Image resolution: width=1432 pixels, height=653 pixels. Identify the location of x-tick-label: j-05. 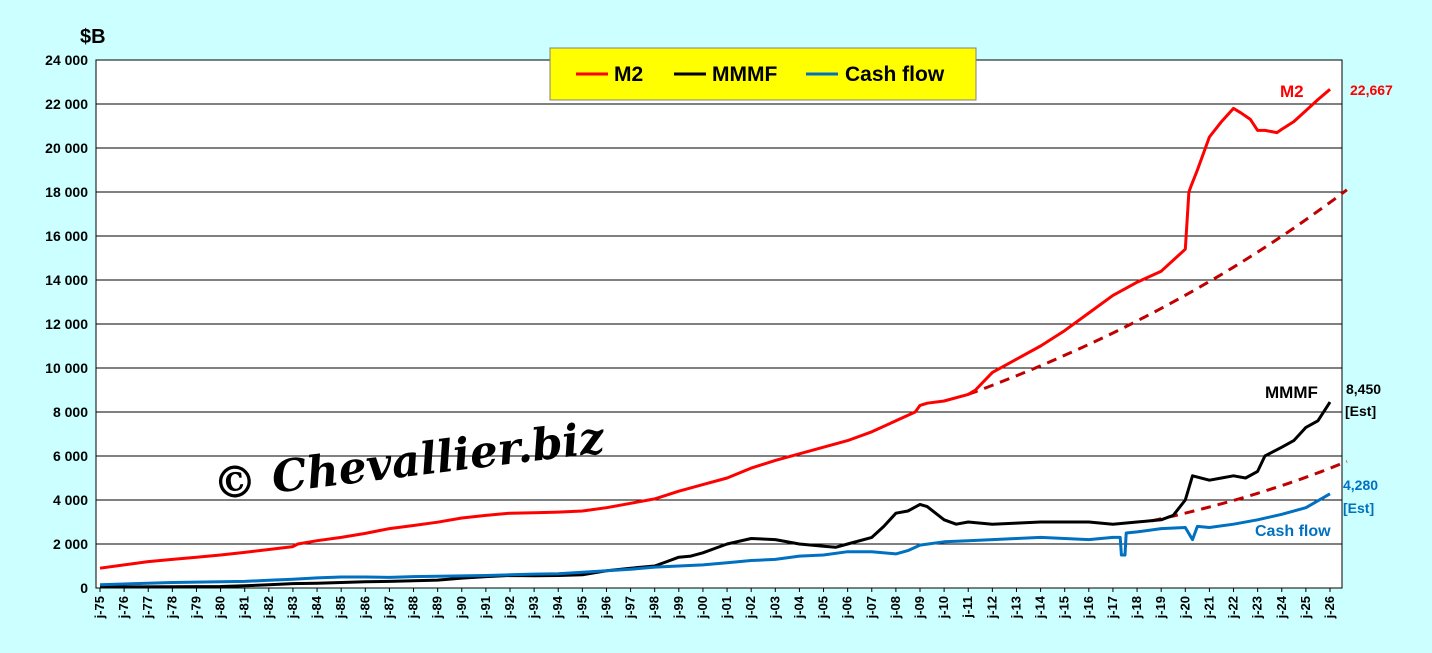
(823, 607).